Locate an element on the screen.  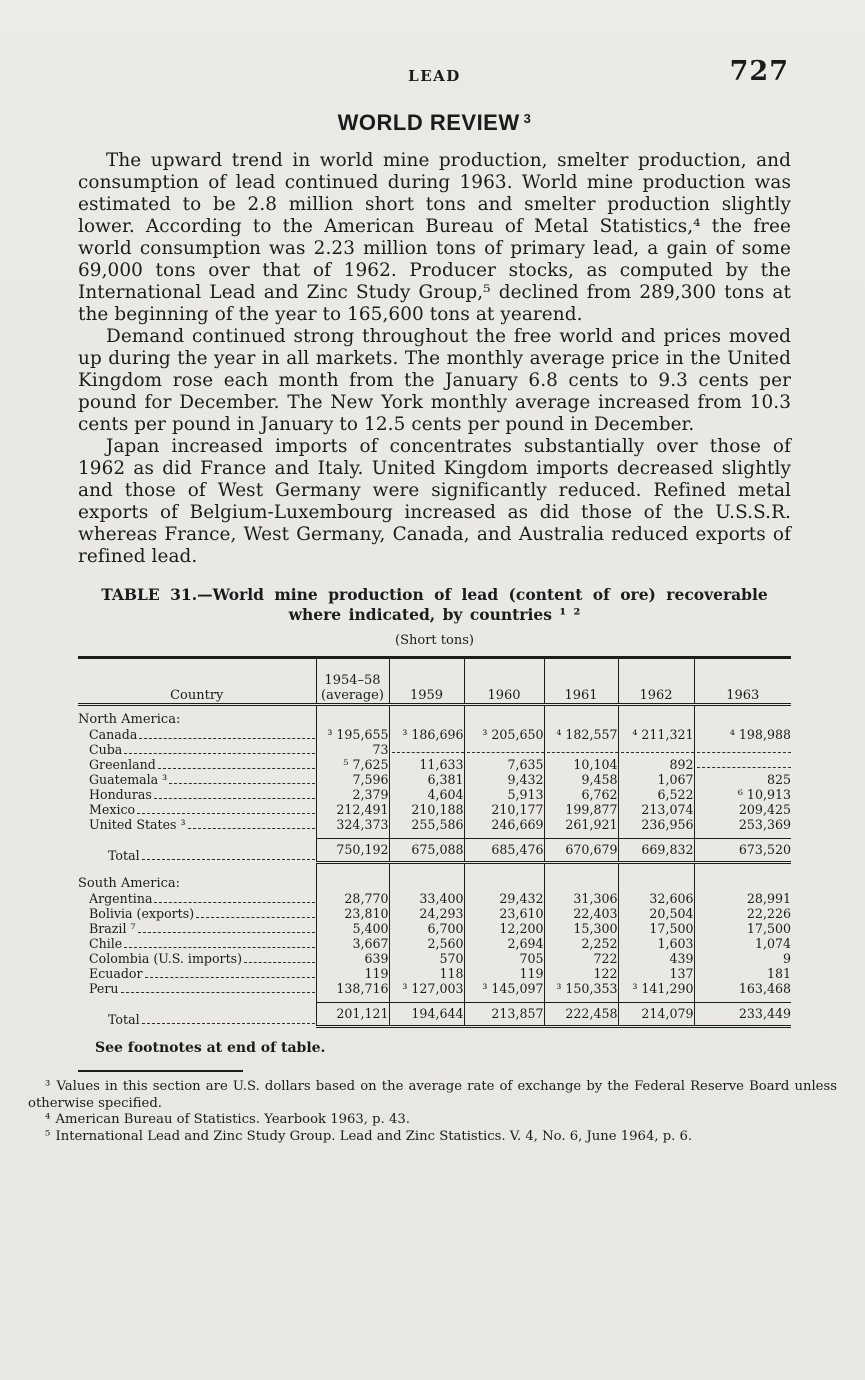
country-cell-content: Honduras is located at coordinates (197, 794).